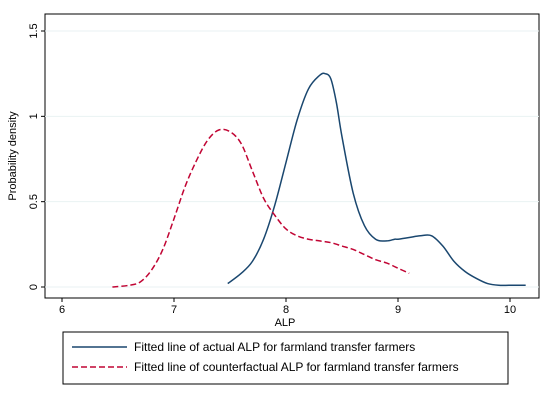  I want to click on x-tick-label-0: 6, so click(62, 310).